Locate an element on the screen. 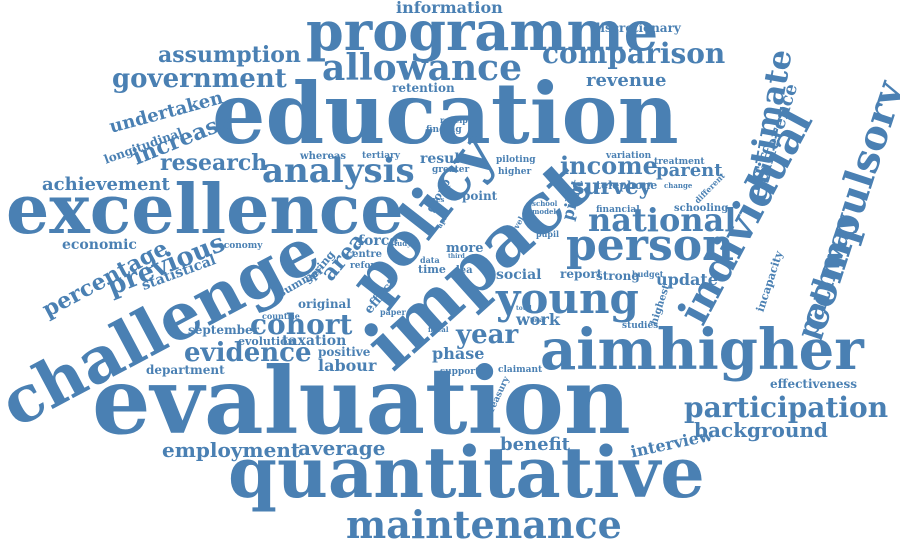 The image size is (900, 544). word-participation: participation is located at coordinates (786, 407).